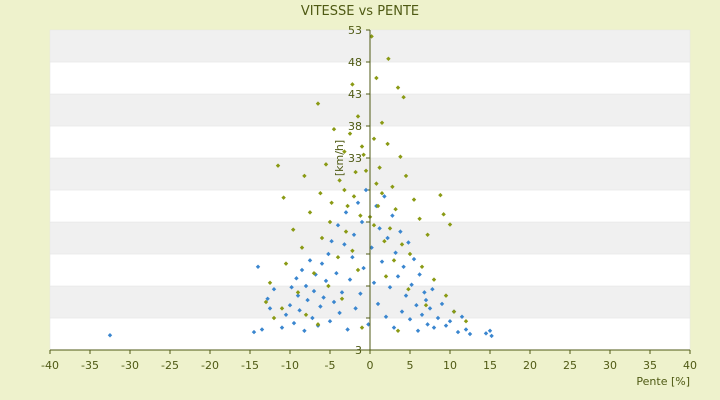 This screenshot has height=400, width=720. Describe the element at coordinates (690, 365) in the screenshot. I see `x-tick-label: 40` at that location.